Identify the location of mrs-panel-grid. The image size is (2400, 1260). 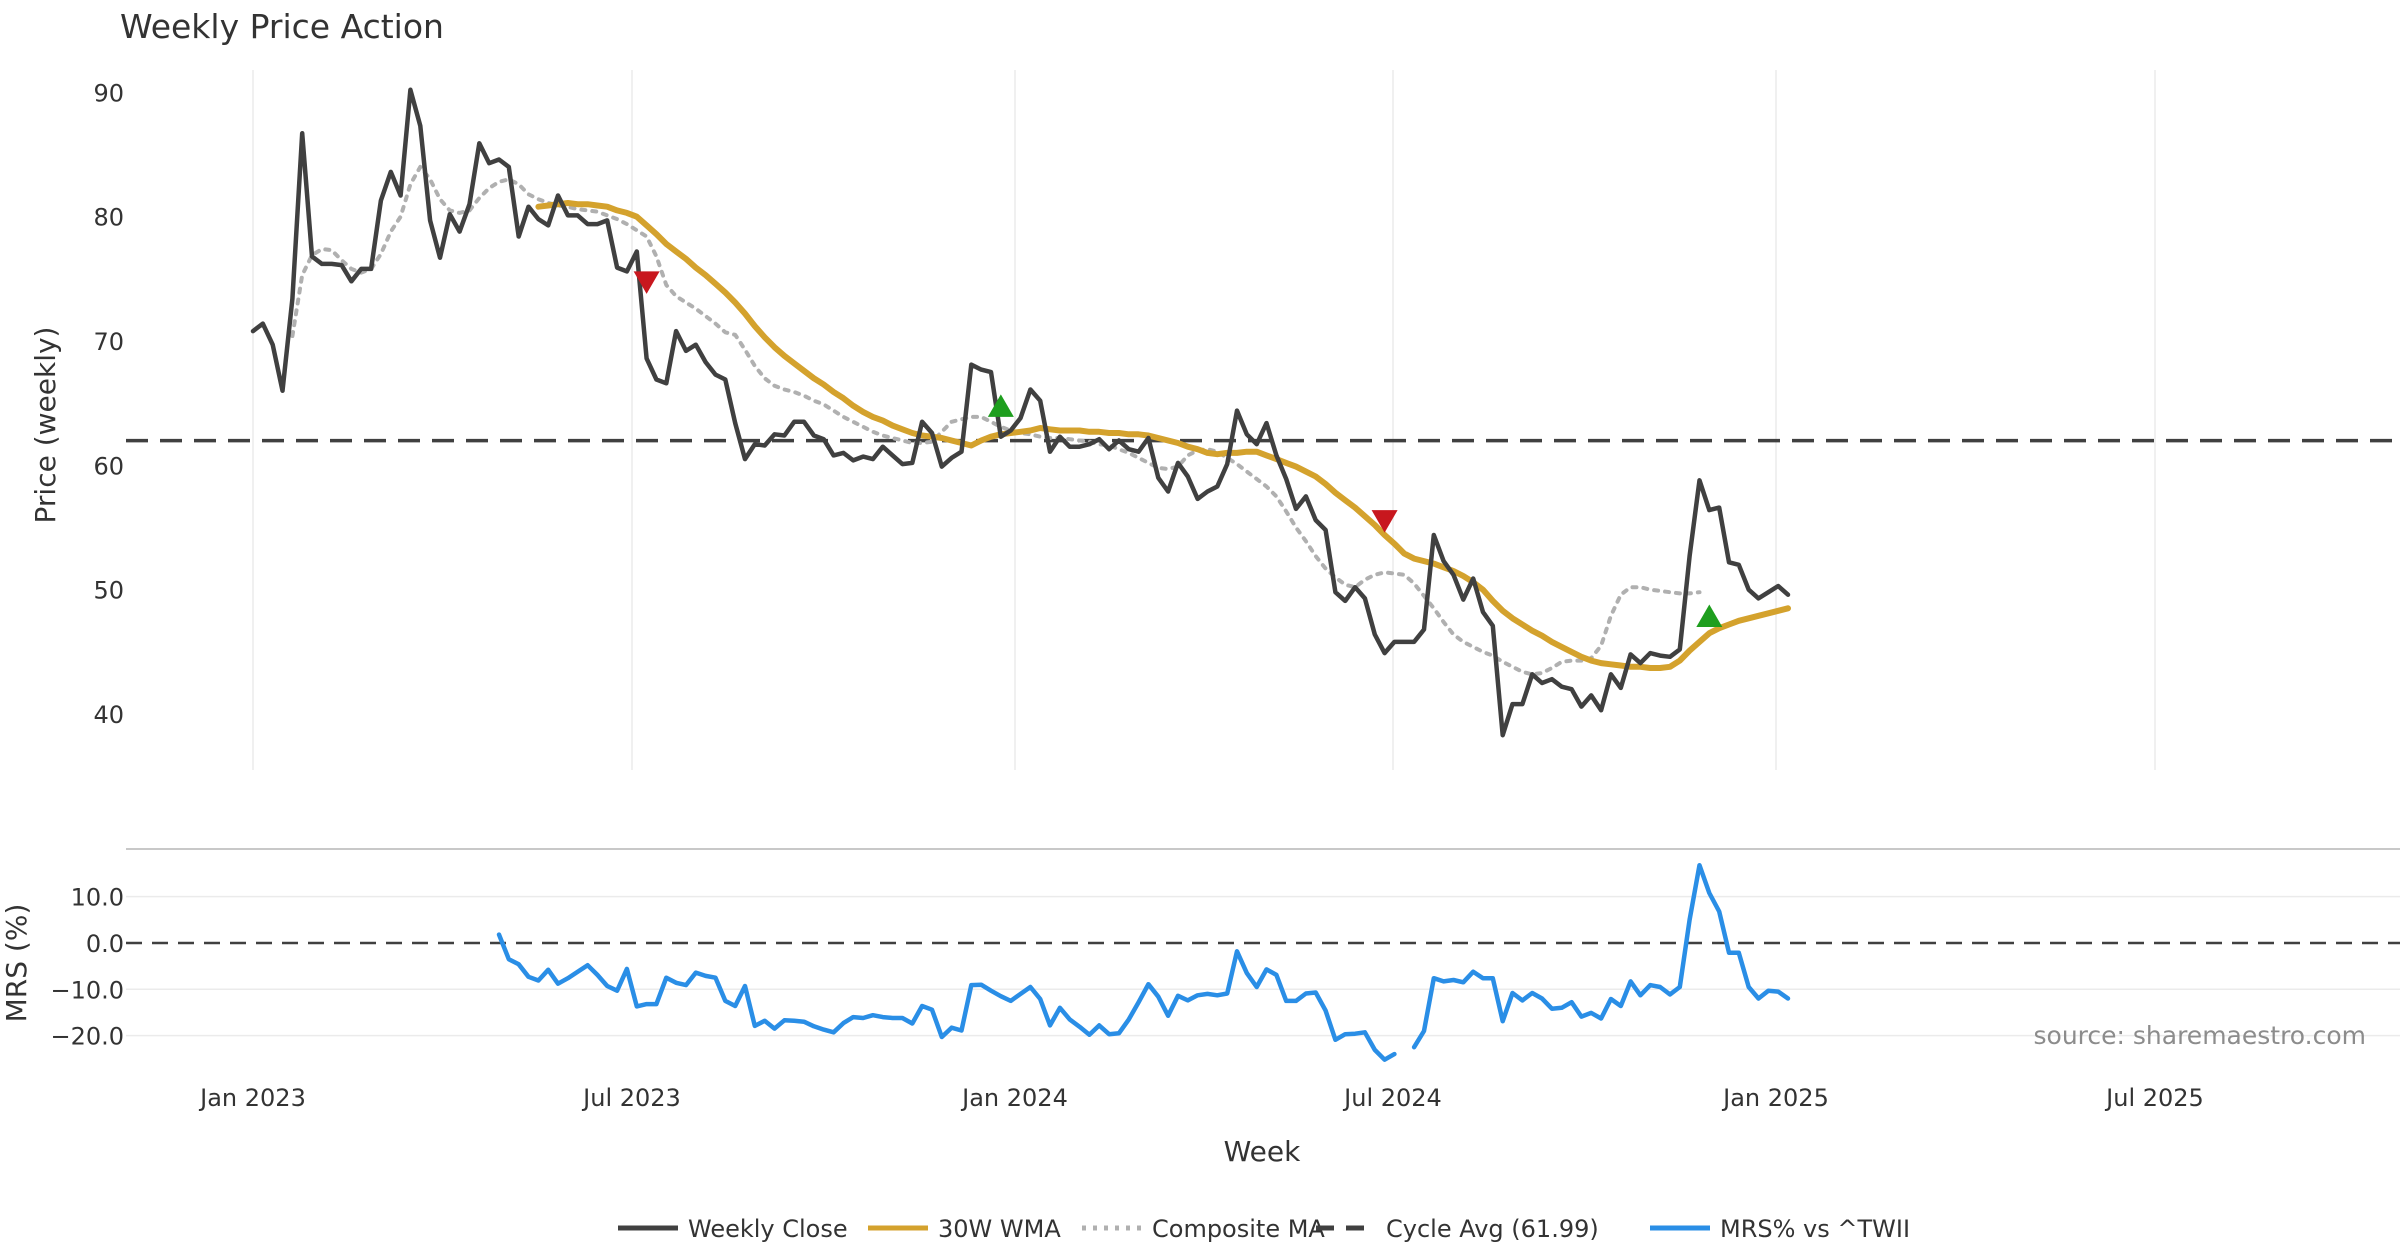
(1263, 966).